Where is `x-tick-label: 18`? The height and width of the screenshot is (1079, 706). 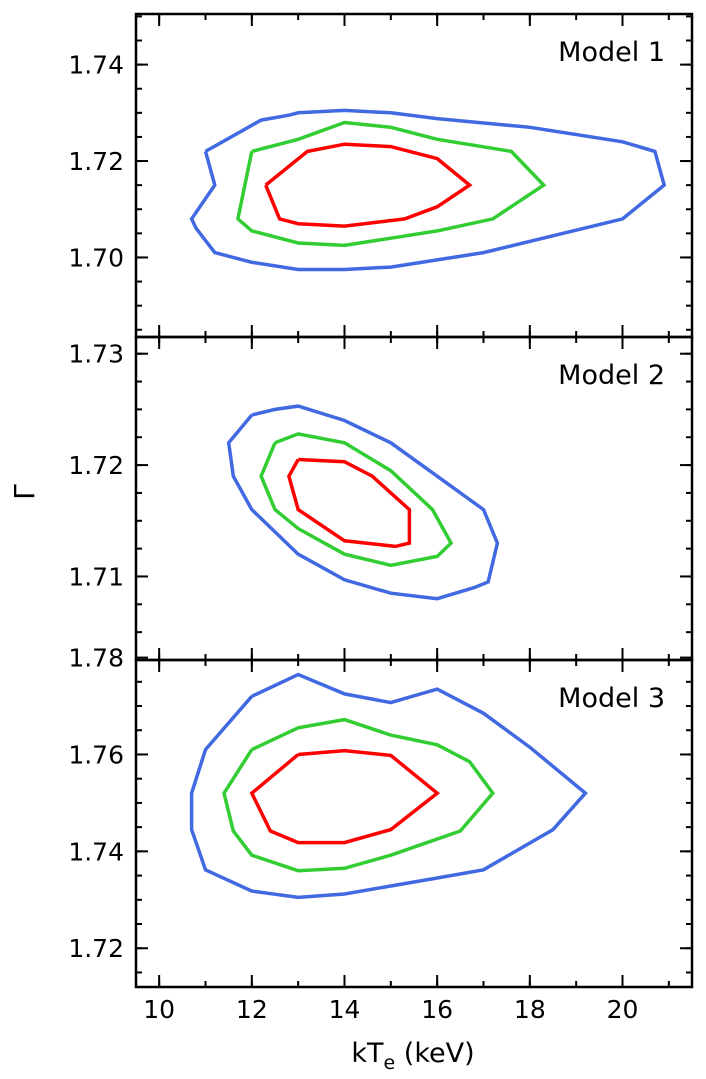
x-tick-label: 18 is located at coordinates (530, 1009).